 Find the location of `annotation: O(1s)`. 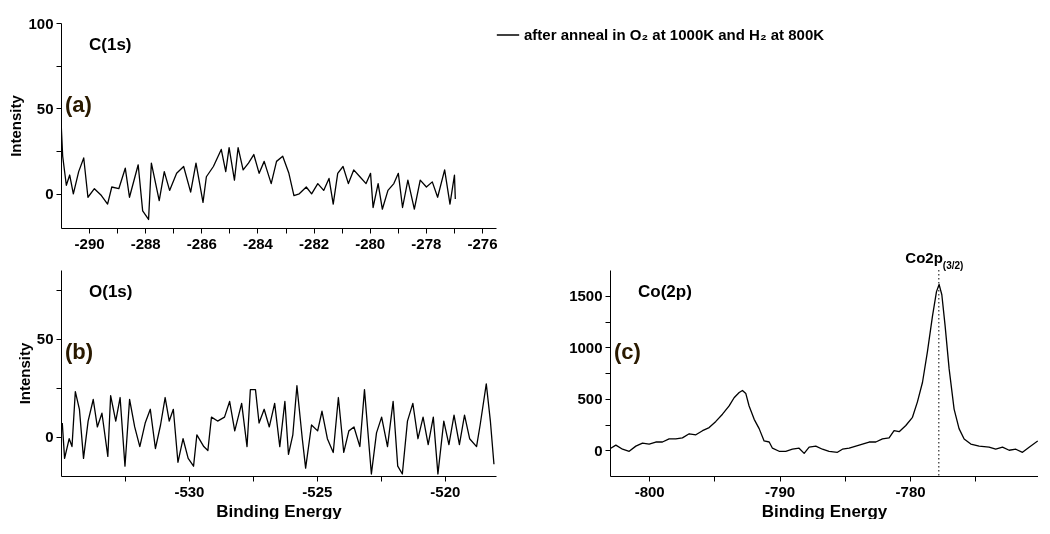

annotation: O(1s) is located at coordinates (111, 291).